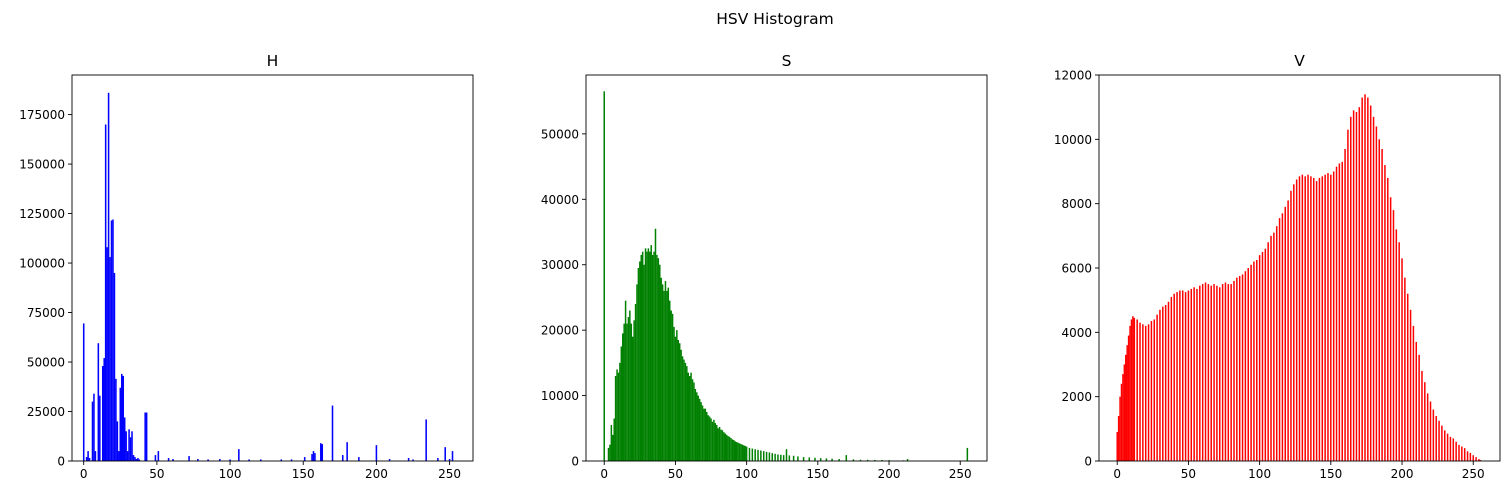 Image resolution: width=1509 pixels, height=495 pixels. I want to click on y-tick-label: 12000, so click(1073, 76).